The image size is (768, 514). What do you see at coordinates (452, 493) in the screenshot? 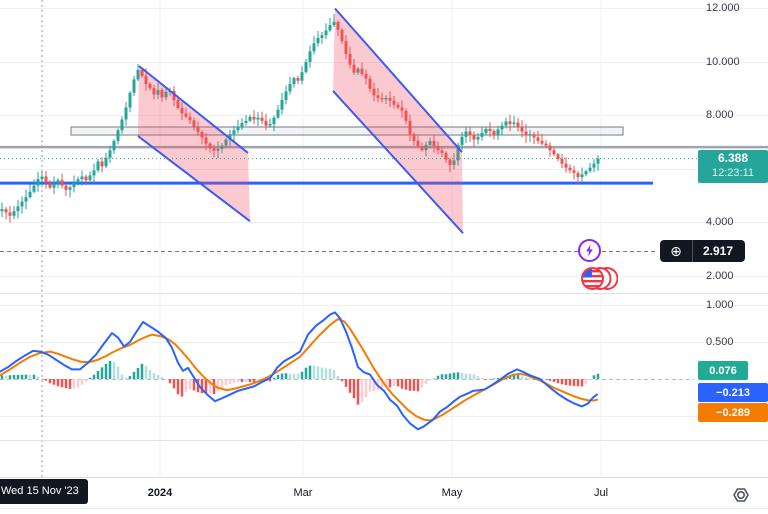
I see `time-axis-label: May` at bounding box center [452, 493].